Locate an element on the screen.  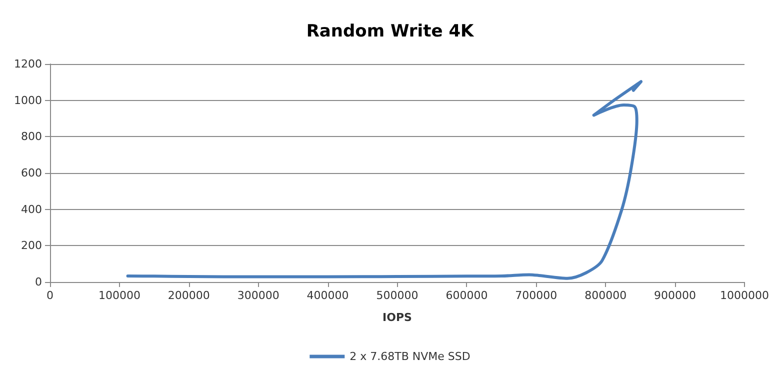
x-tick-label: 100000 is located at coordinates (119, 295).